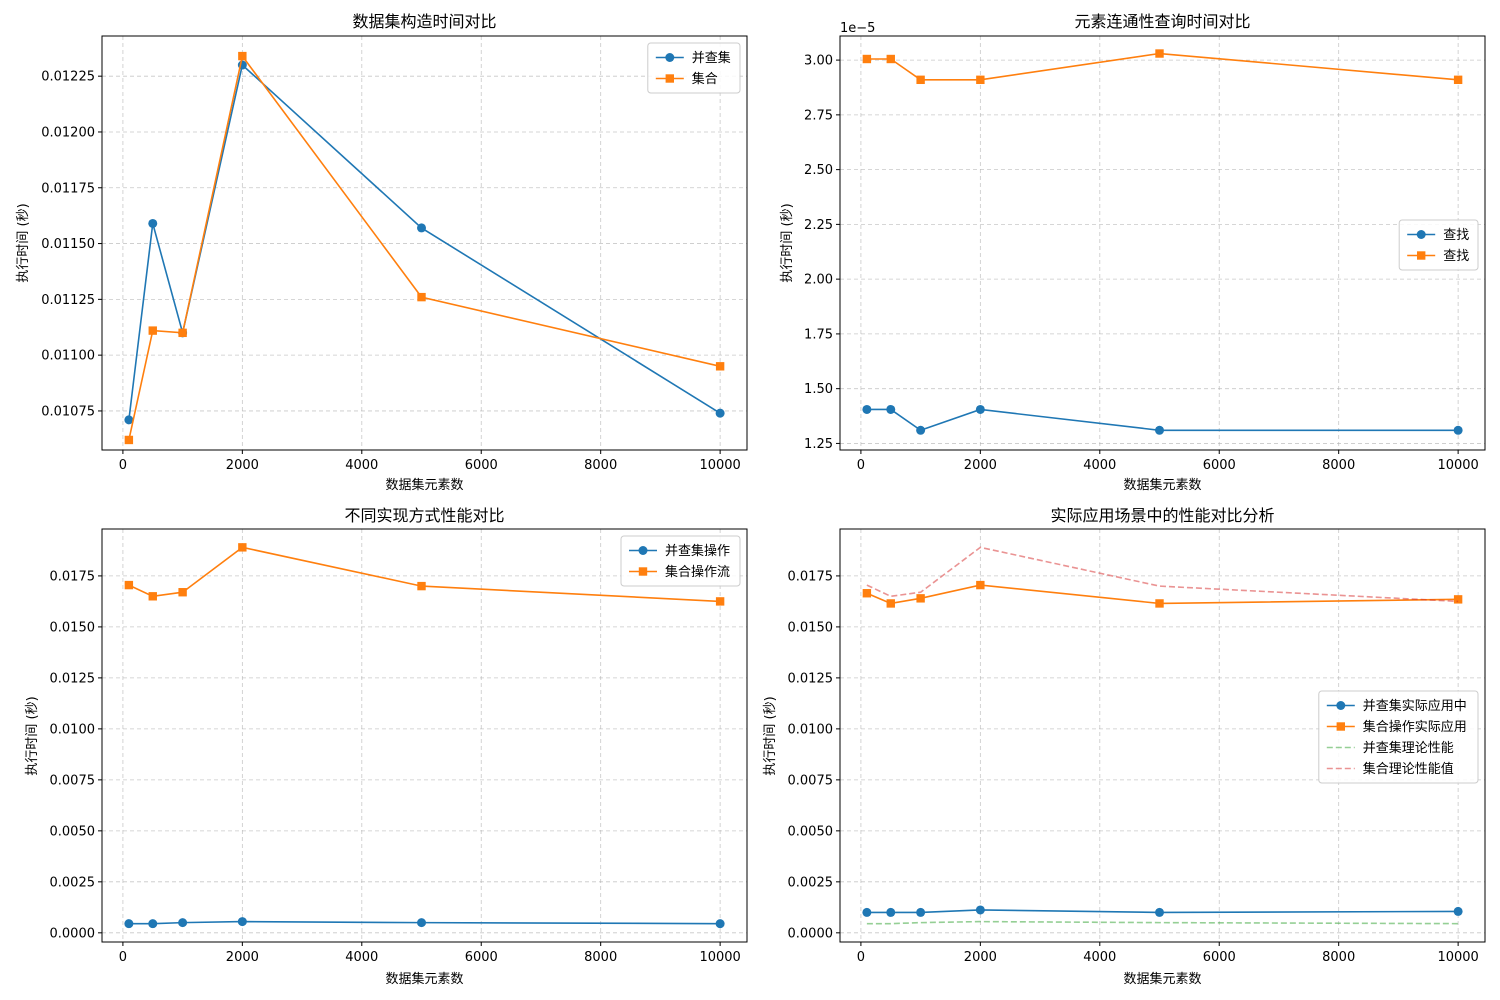 The width and height of the screenshot is (1500, 1000). I want to click on y-tick-label: 0.01100, so click(68, 356).